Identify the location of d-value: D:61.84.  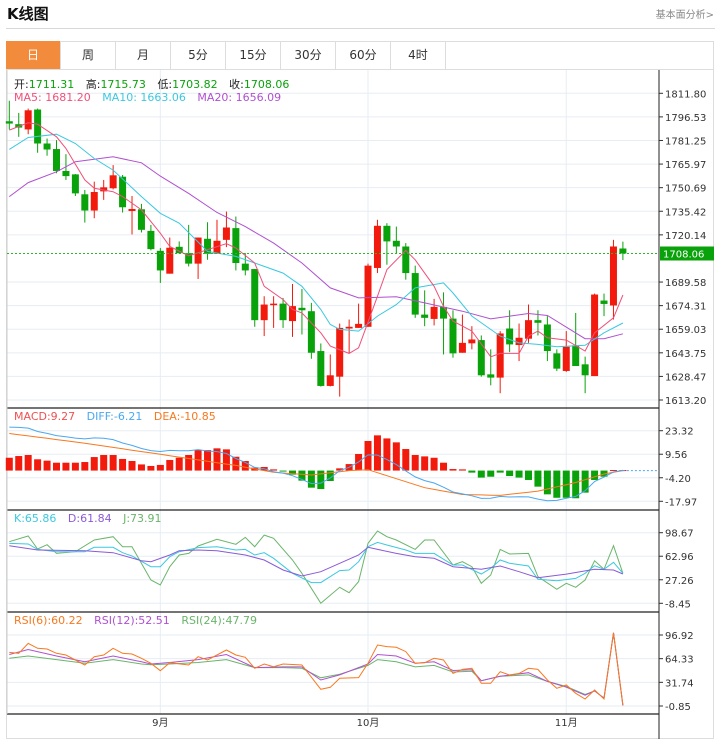
(89, 518).